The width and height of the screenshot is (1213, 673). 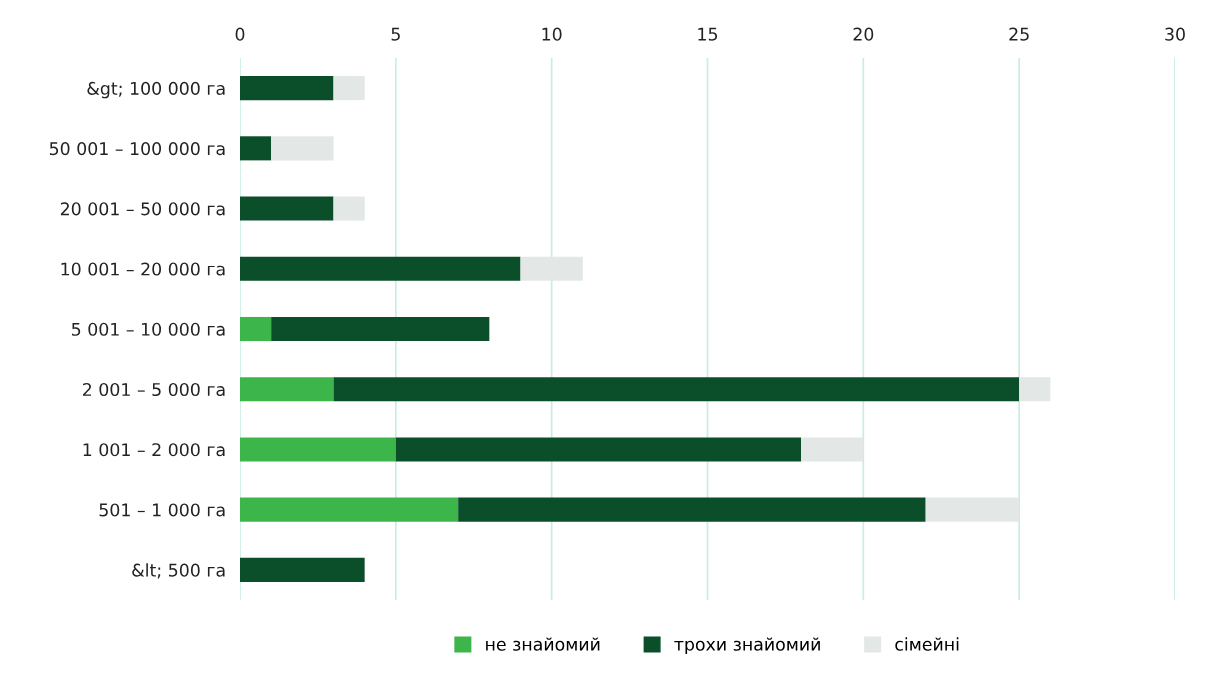 I want to click on legend-label: сімейні, so click(x=927, y=644).